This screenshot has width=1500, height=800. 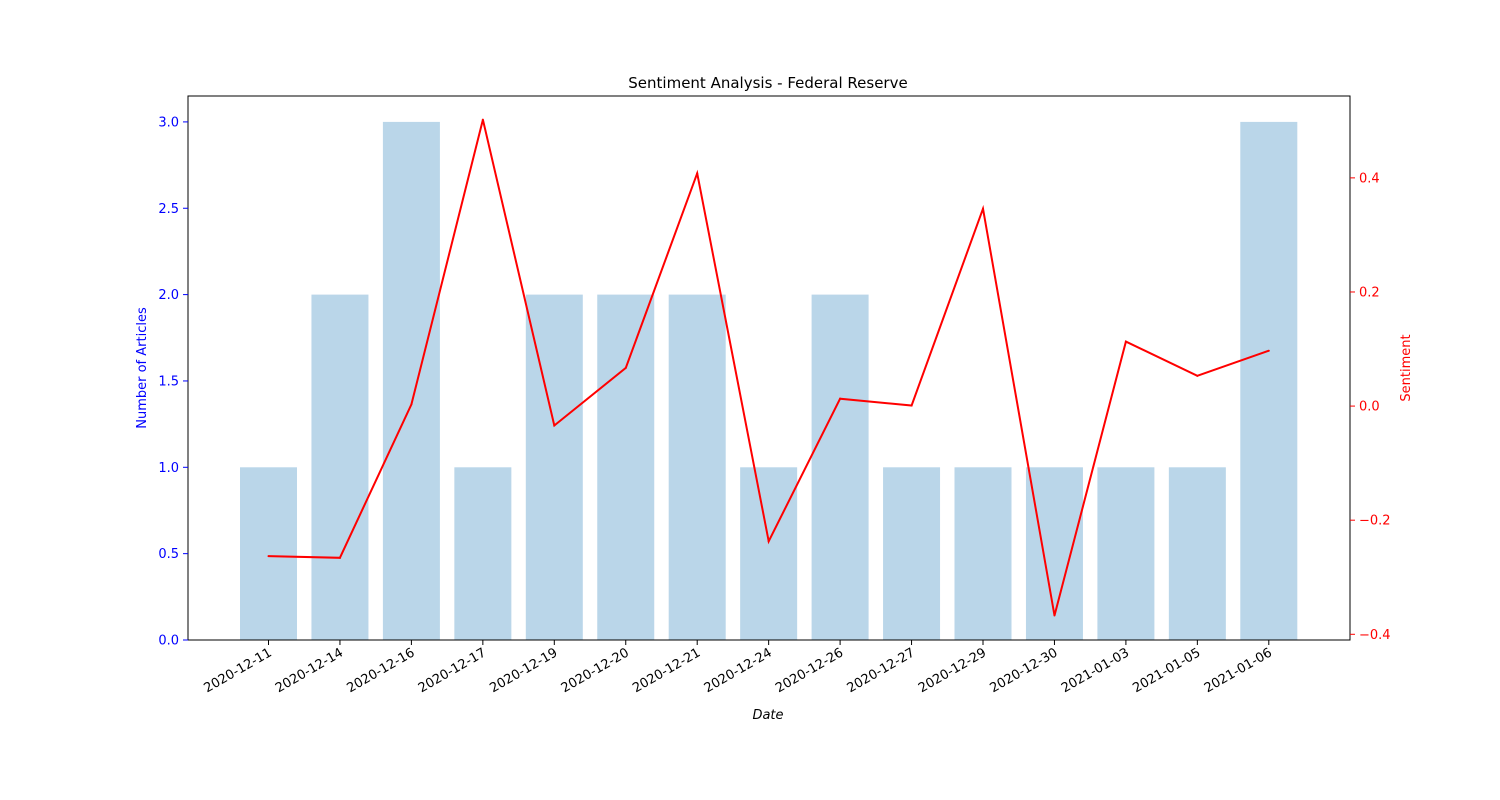 What do you see at coordinates (767, 83) in the screenshot?
I see `chart-title: Sentiment Analysis - Federal Reserve` at bounding box center [767, 83].